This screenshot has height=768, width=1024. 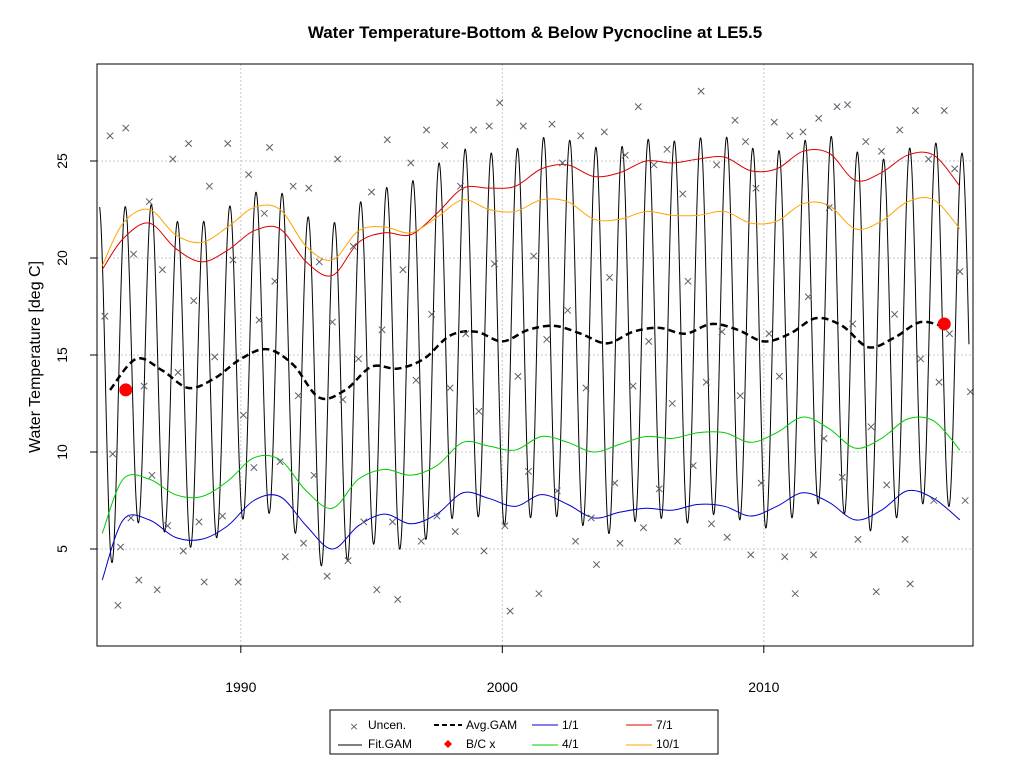 I want to click on legend-item-1-1: 1/1, so click(x=555, y=725).